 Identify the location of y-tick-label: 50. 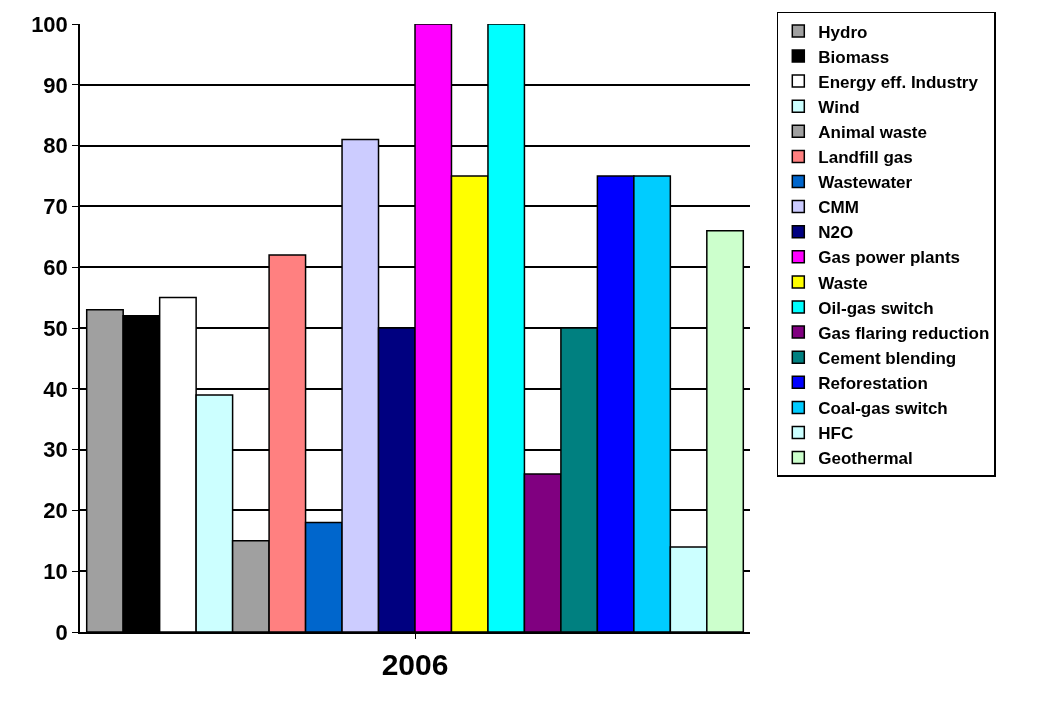
(55, 328).